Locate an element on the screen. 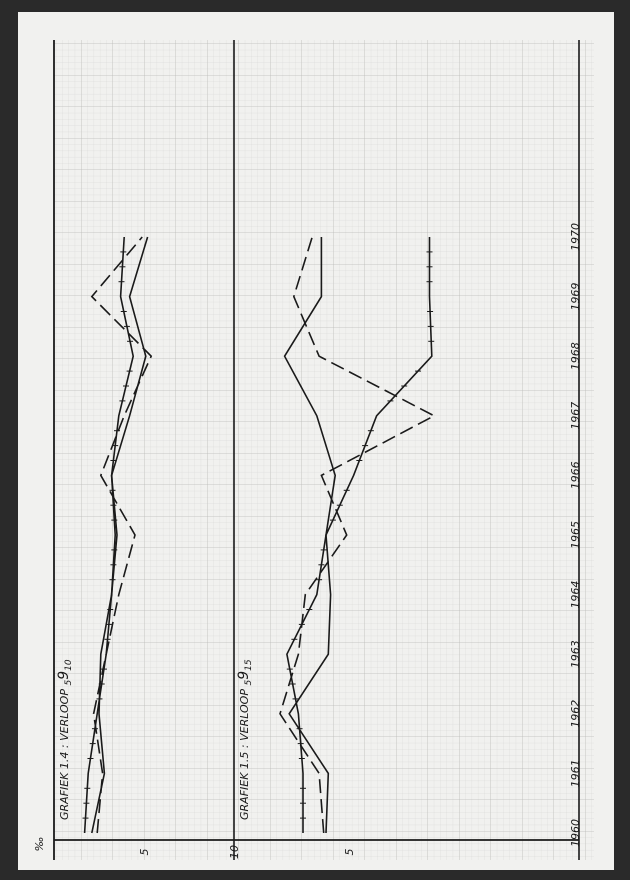  chart-2-x-tick-1966: 1966 is located at coordinates (575, 475).